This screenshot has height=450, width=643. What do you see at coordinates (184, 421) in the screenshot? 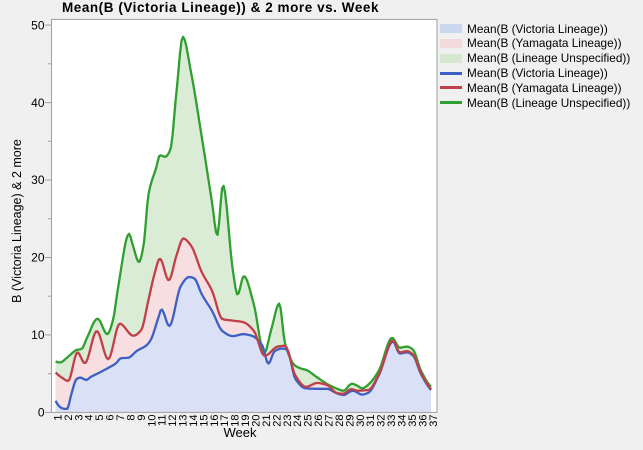
I see `svg-text: 13` at bounding box center [184, 421].